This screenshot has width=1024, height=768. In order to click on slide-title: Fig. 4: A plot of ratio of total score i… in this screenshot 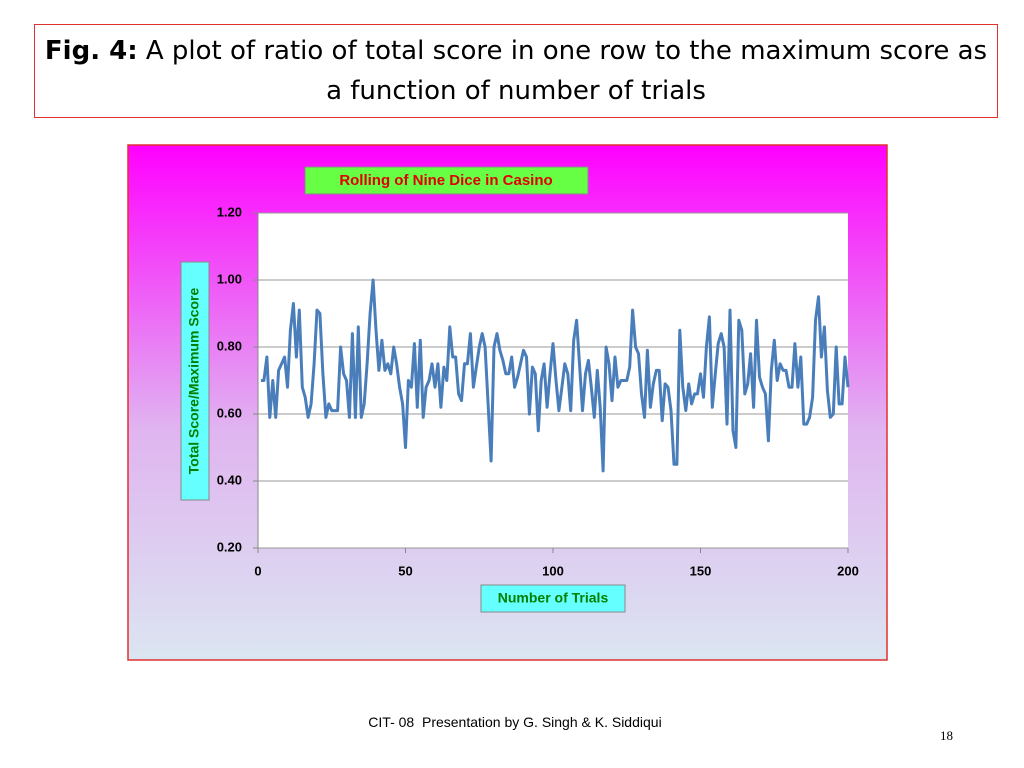, I will do `click(516, 71)`.